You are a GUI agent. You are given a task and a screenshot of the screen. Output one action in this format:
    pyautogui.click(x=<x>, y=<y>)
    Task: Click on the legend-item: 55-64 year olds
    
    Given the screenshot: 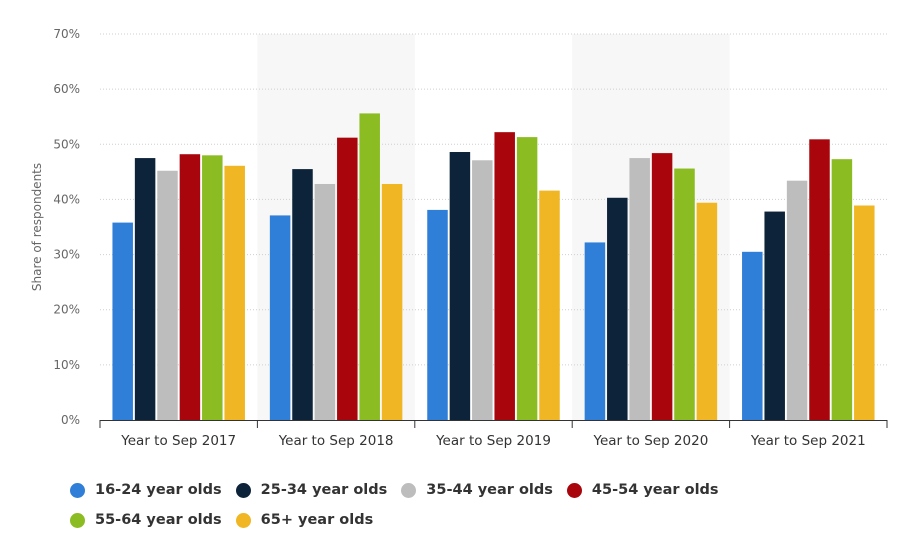 What is the action you would take?
    pyautogui.click(x=146, y=520)
    